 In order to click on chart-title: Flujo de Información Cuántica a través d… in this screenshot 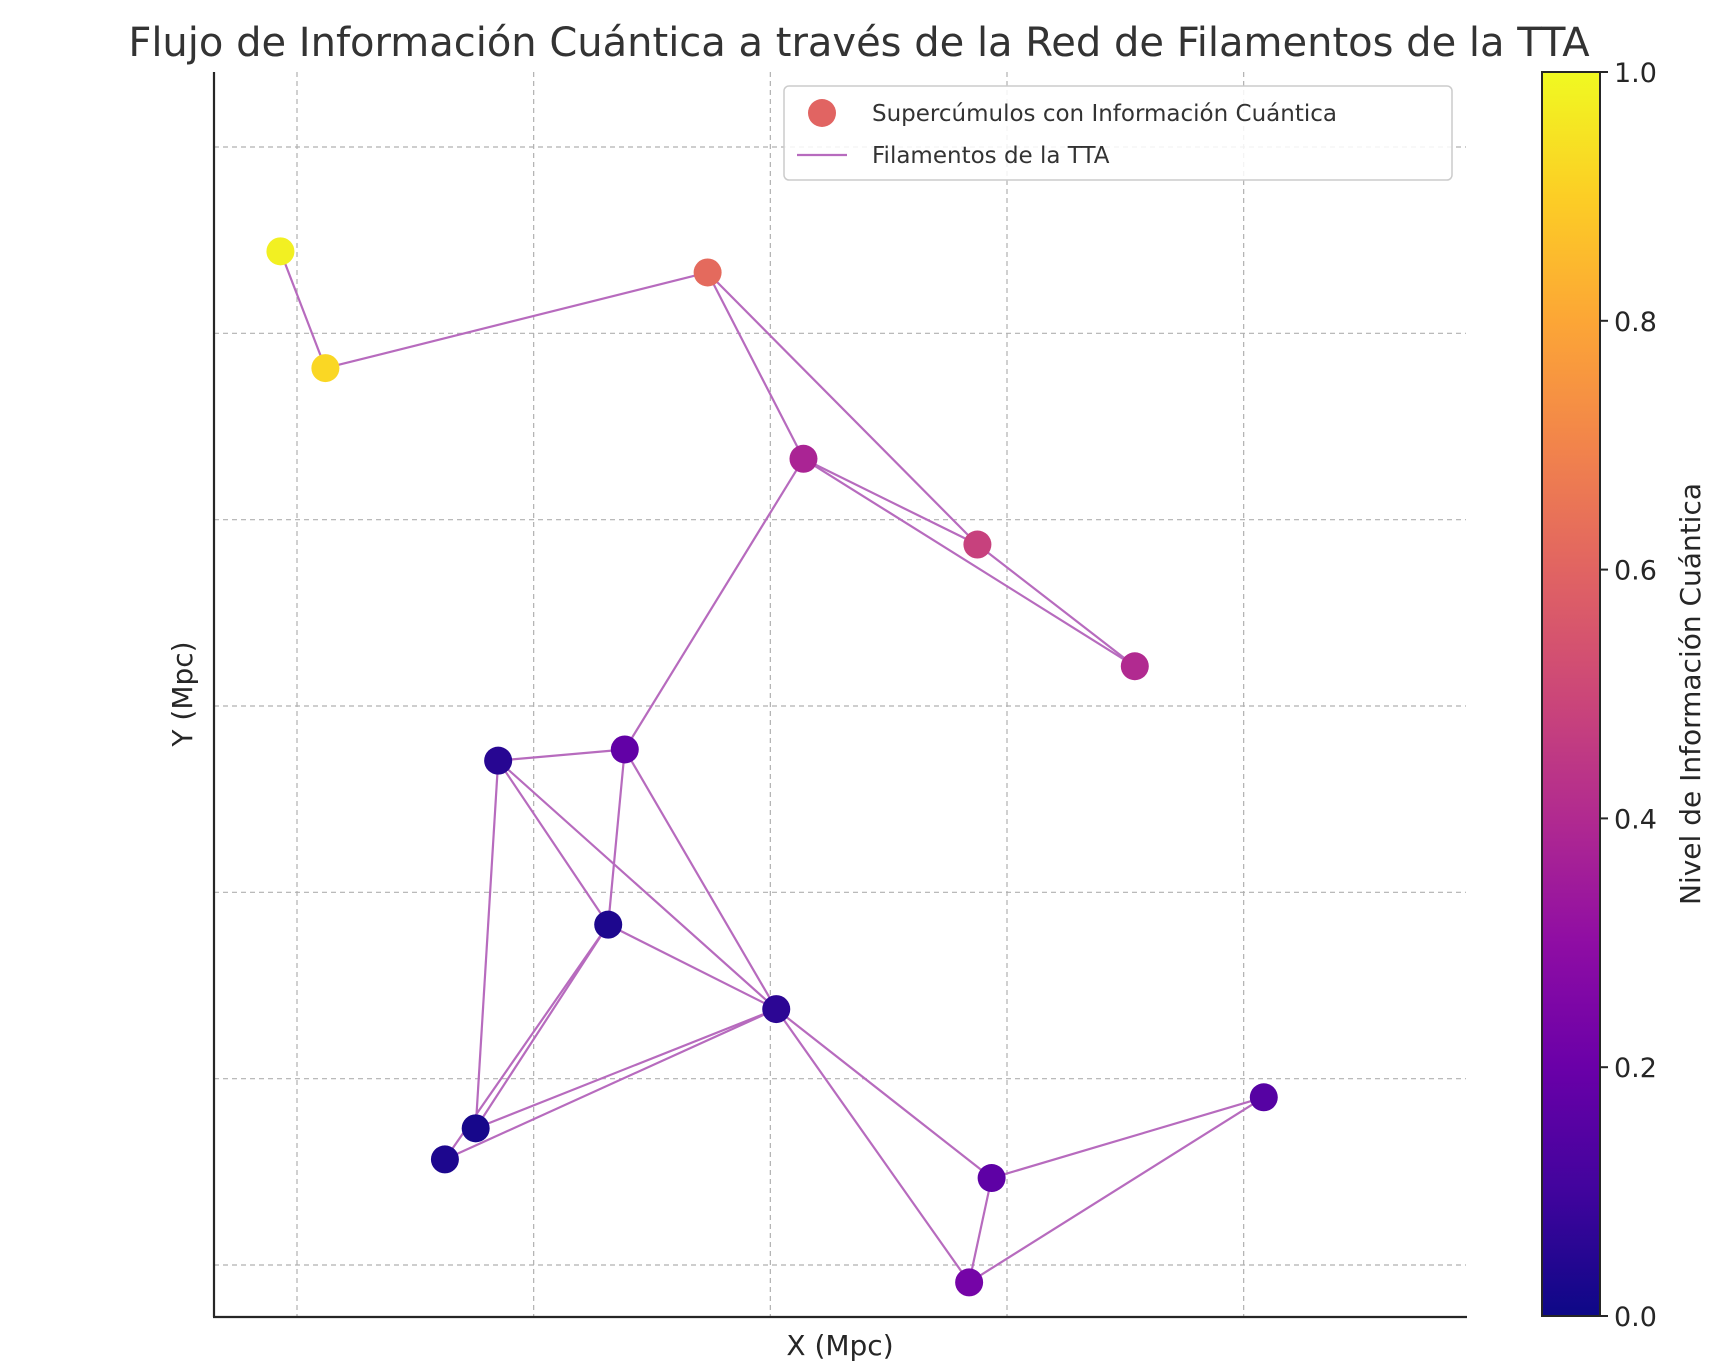, I will do `click(859, 43)`.